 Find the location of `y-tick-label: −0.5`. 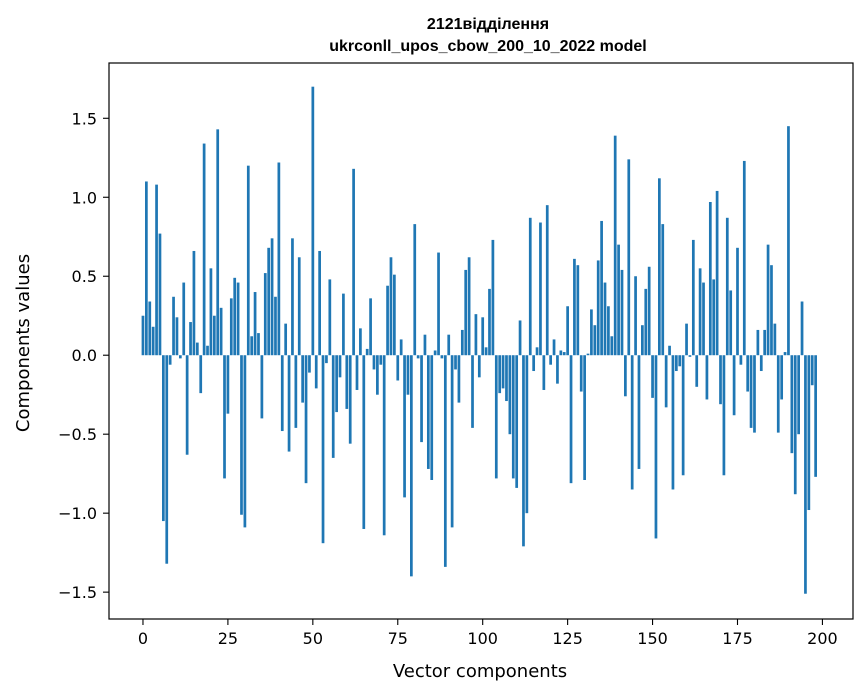

y-tick-label: −0.5 is located at coordinates (77, 434).